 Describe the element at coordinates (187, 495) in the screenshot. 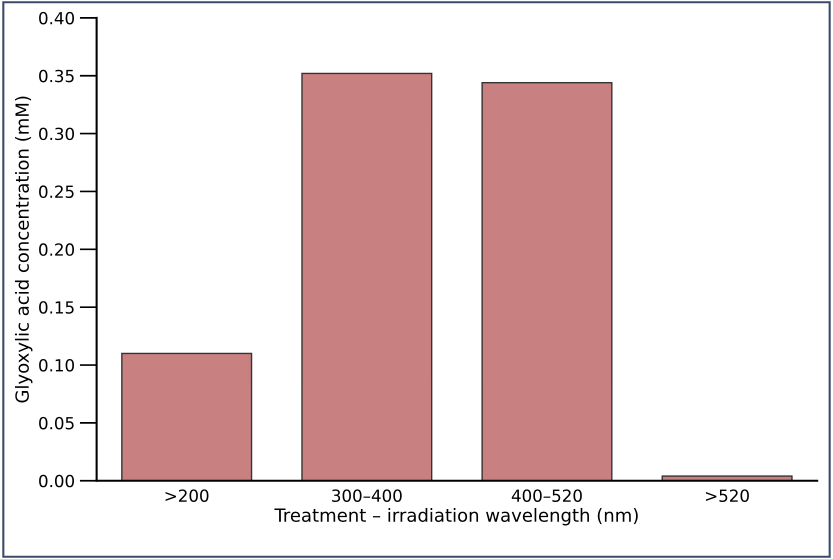

I see `x-tick-label: >200` at that location.